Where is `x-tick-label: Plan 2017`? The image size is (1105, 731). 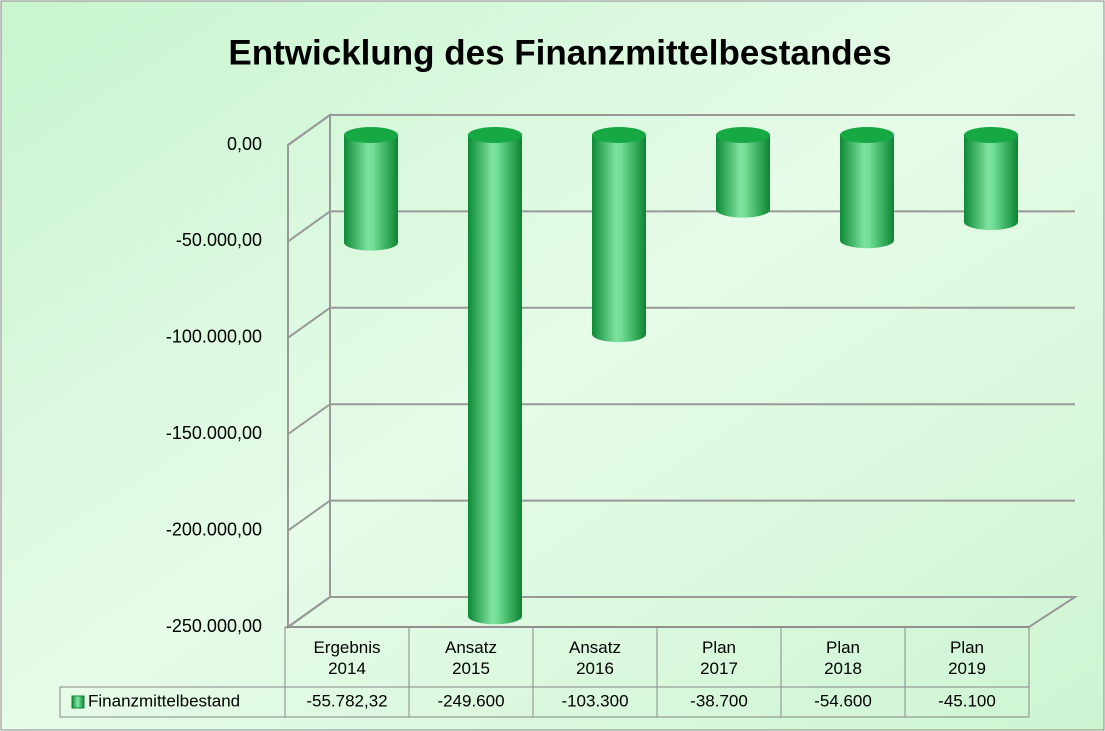 x-tick-label: Plan 2017 is located at coordinates (719, 658).